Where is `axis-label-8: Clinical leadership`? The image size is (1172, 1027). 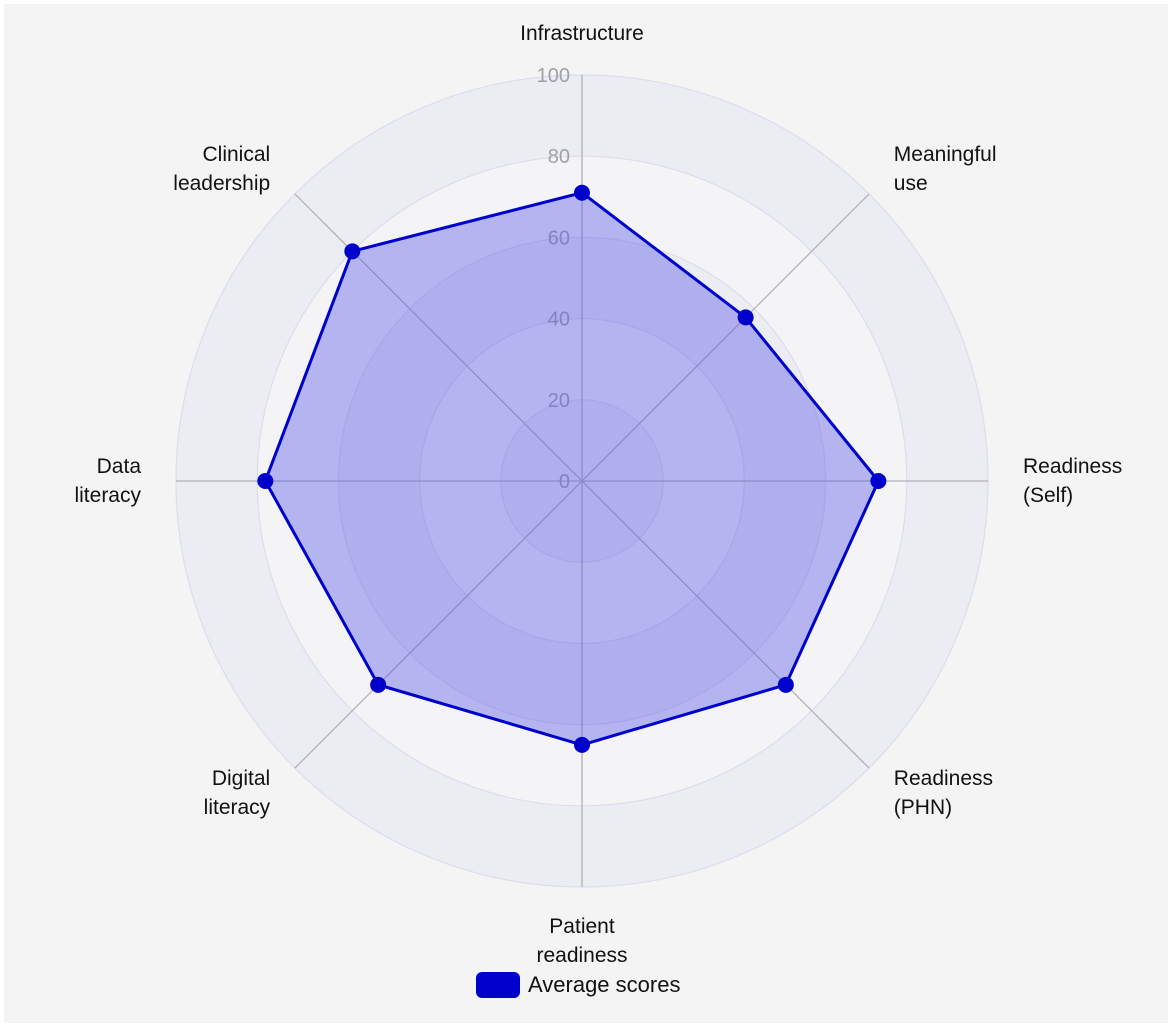
axis-label-8: Clinical leadership is located at coordinates (221, 169).